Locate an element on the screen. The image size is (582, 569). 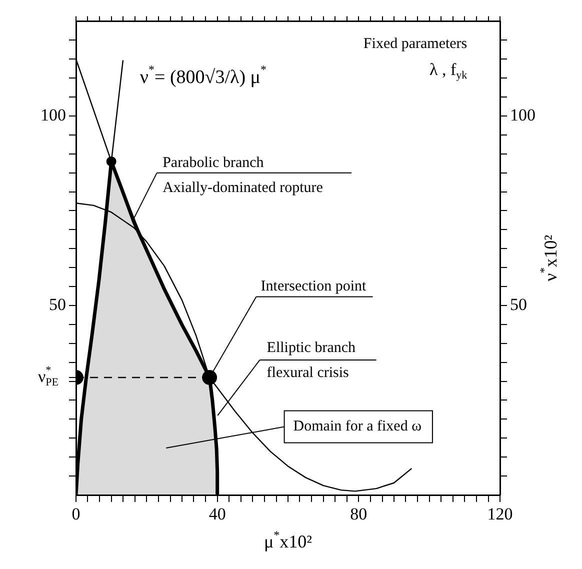
x-tick-label: 80 is located at coordinates (359, 514).